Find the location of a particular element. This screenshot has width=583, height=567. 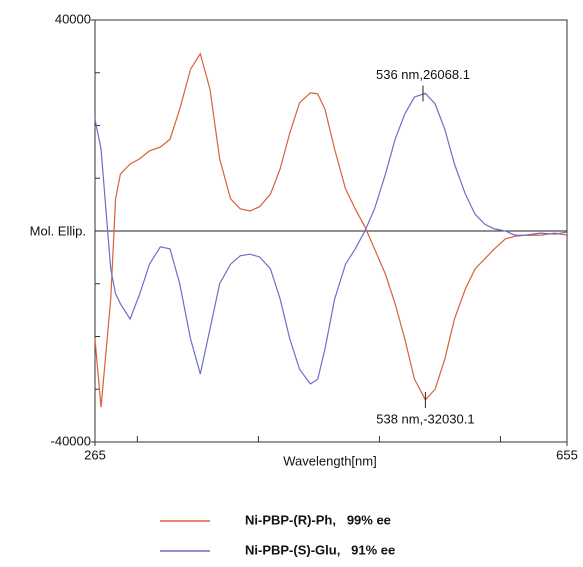

y-tick-label: -40000 is located at coordinates (71, 440).